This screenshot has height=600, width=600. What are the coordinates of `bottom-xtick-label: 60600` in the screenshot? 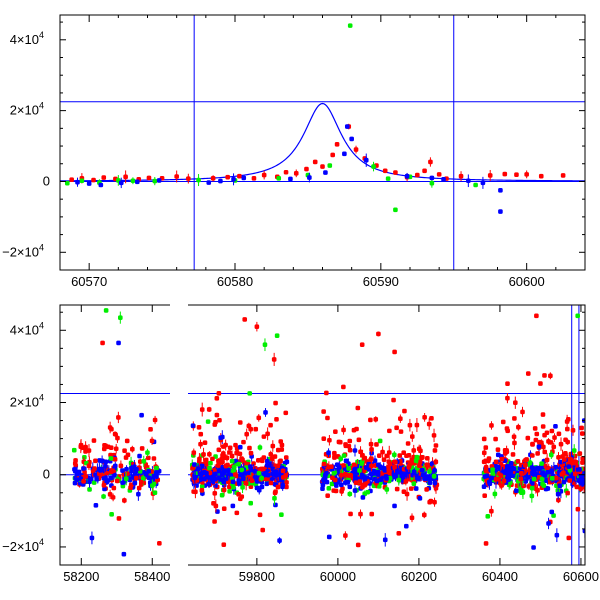 It's located at (581, 576).